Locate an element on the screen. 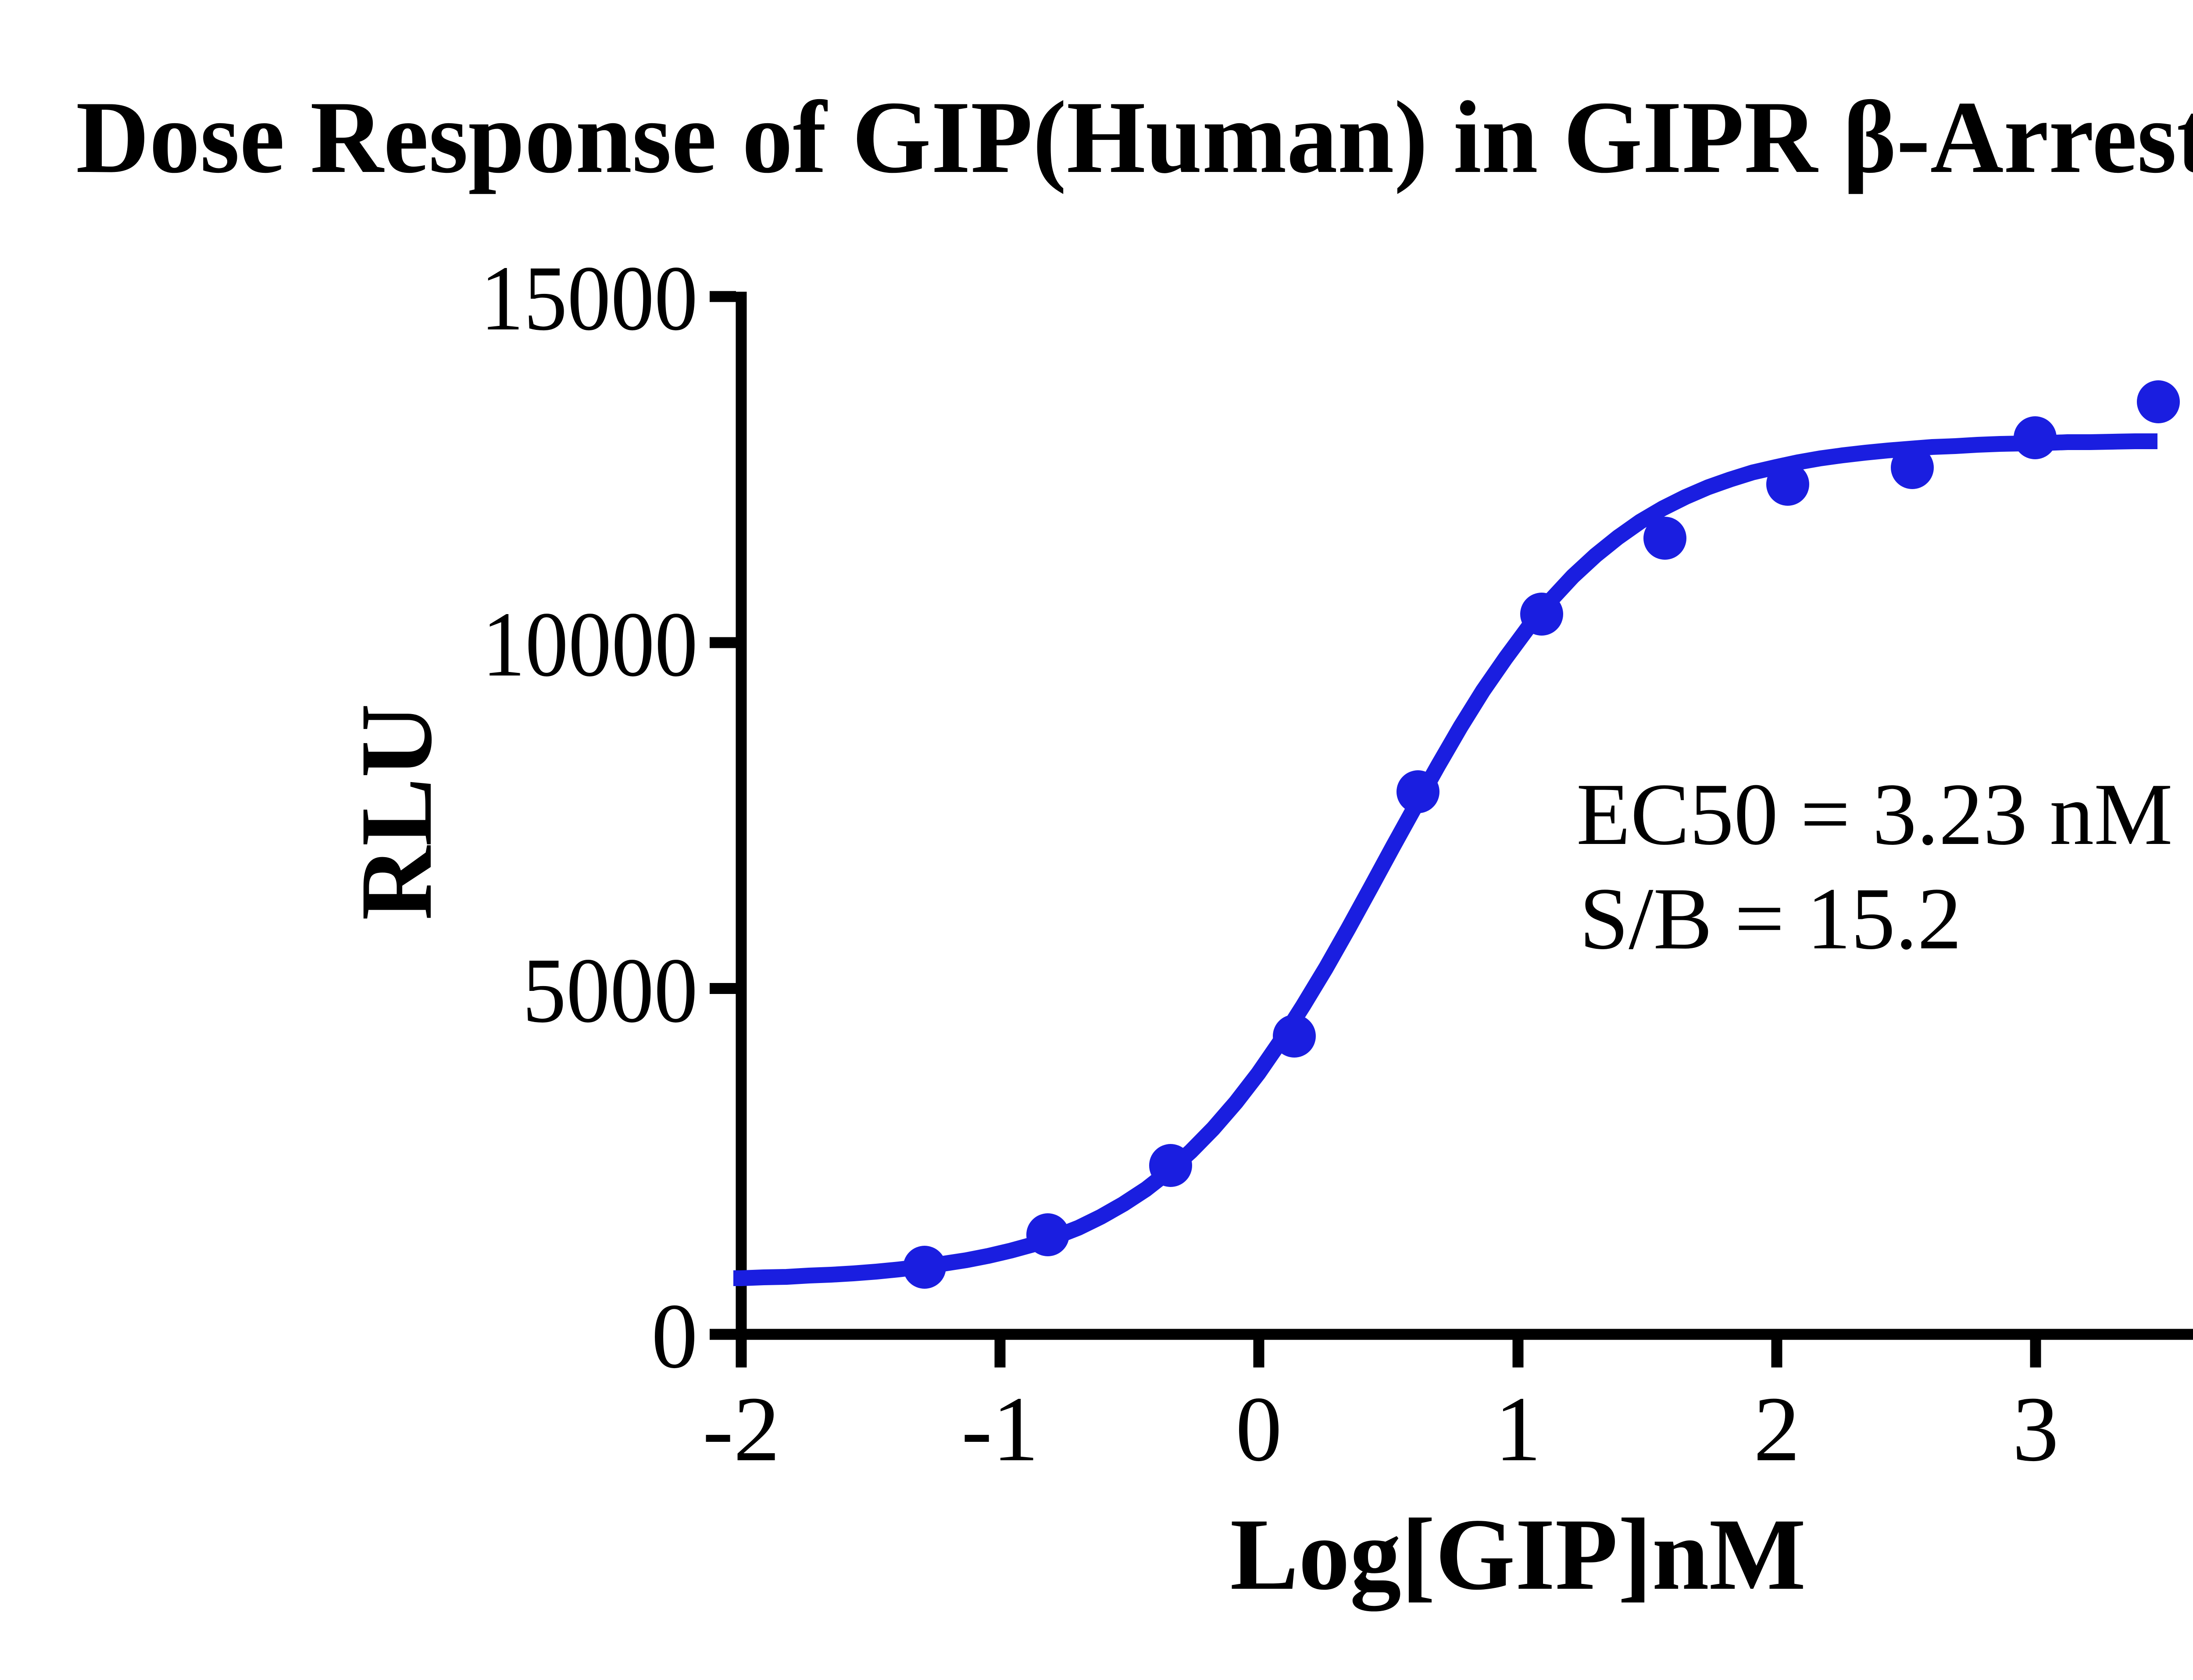 Image resolution: width=2193 pixels, height=1680 pixels. svg-text: 15000 is located at coordinates (589, 298).